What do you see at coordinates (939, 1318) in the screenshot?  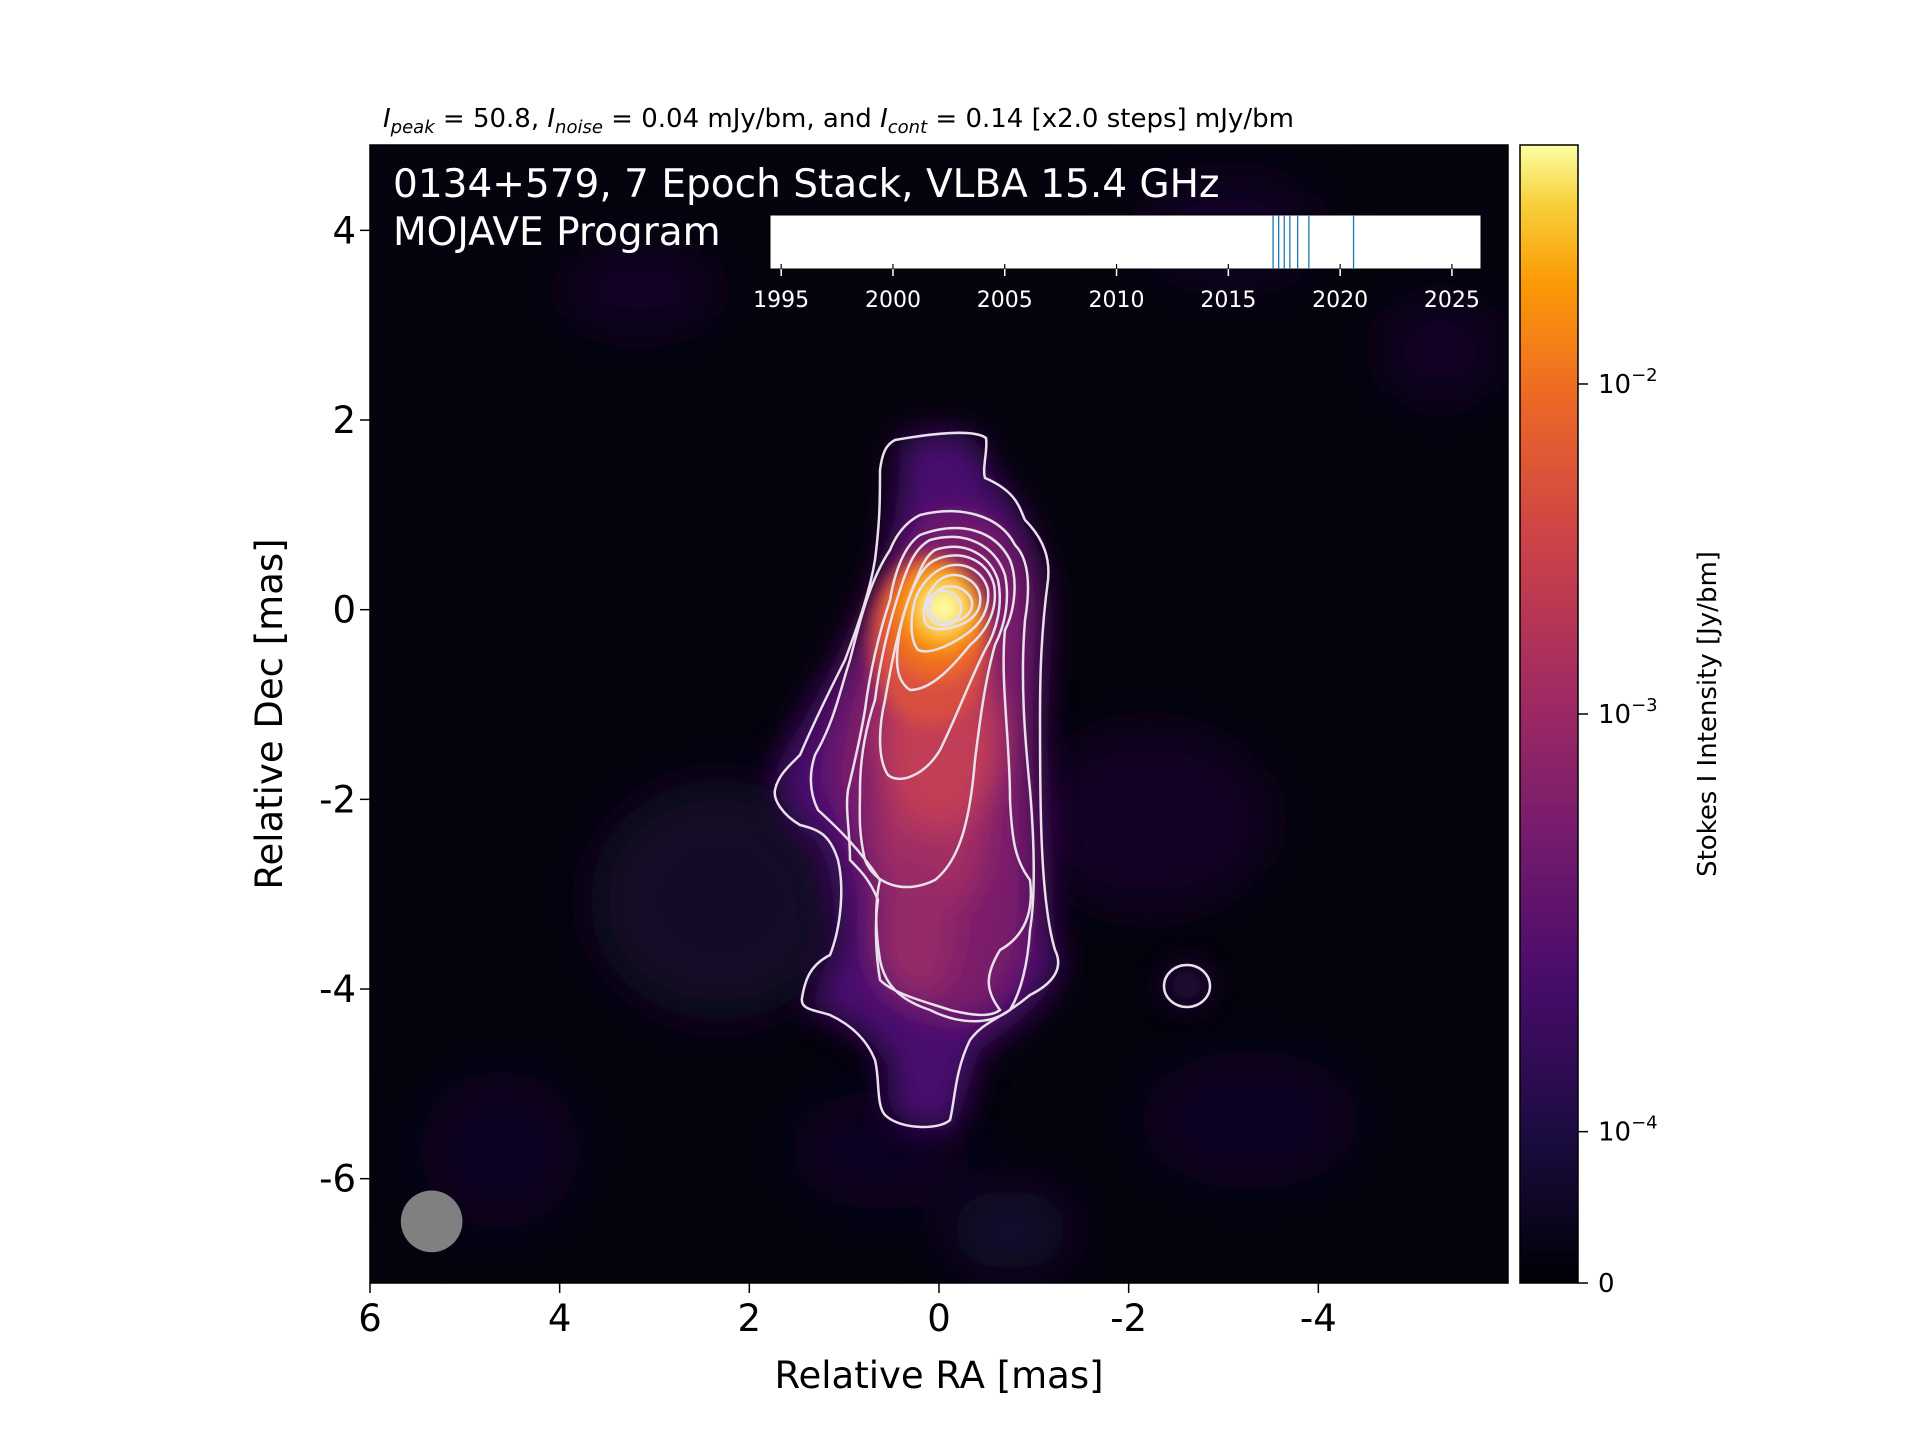 I see `x-tick-label: 0` at bounding box center [939, 1318].